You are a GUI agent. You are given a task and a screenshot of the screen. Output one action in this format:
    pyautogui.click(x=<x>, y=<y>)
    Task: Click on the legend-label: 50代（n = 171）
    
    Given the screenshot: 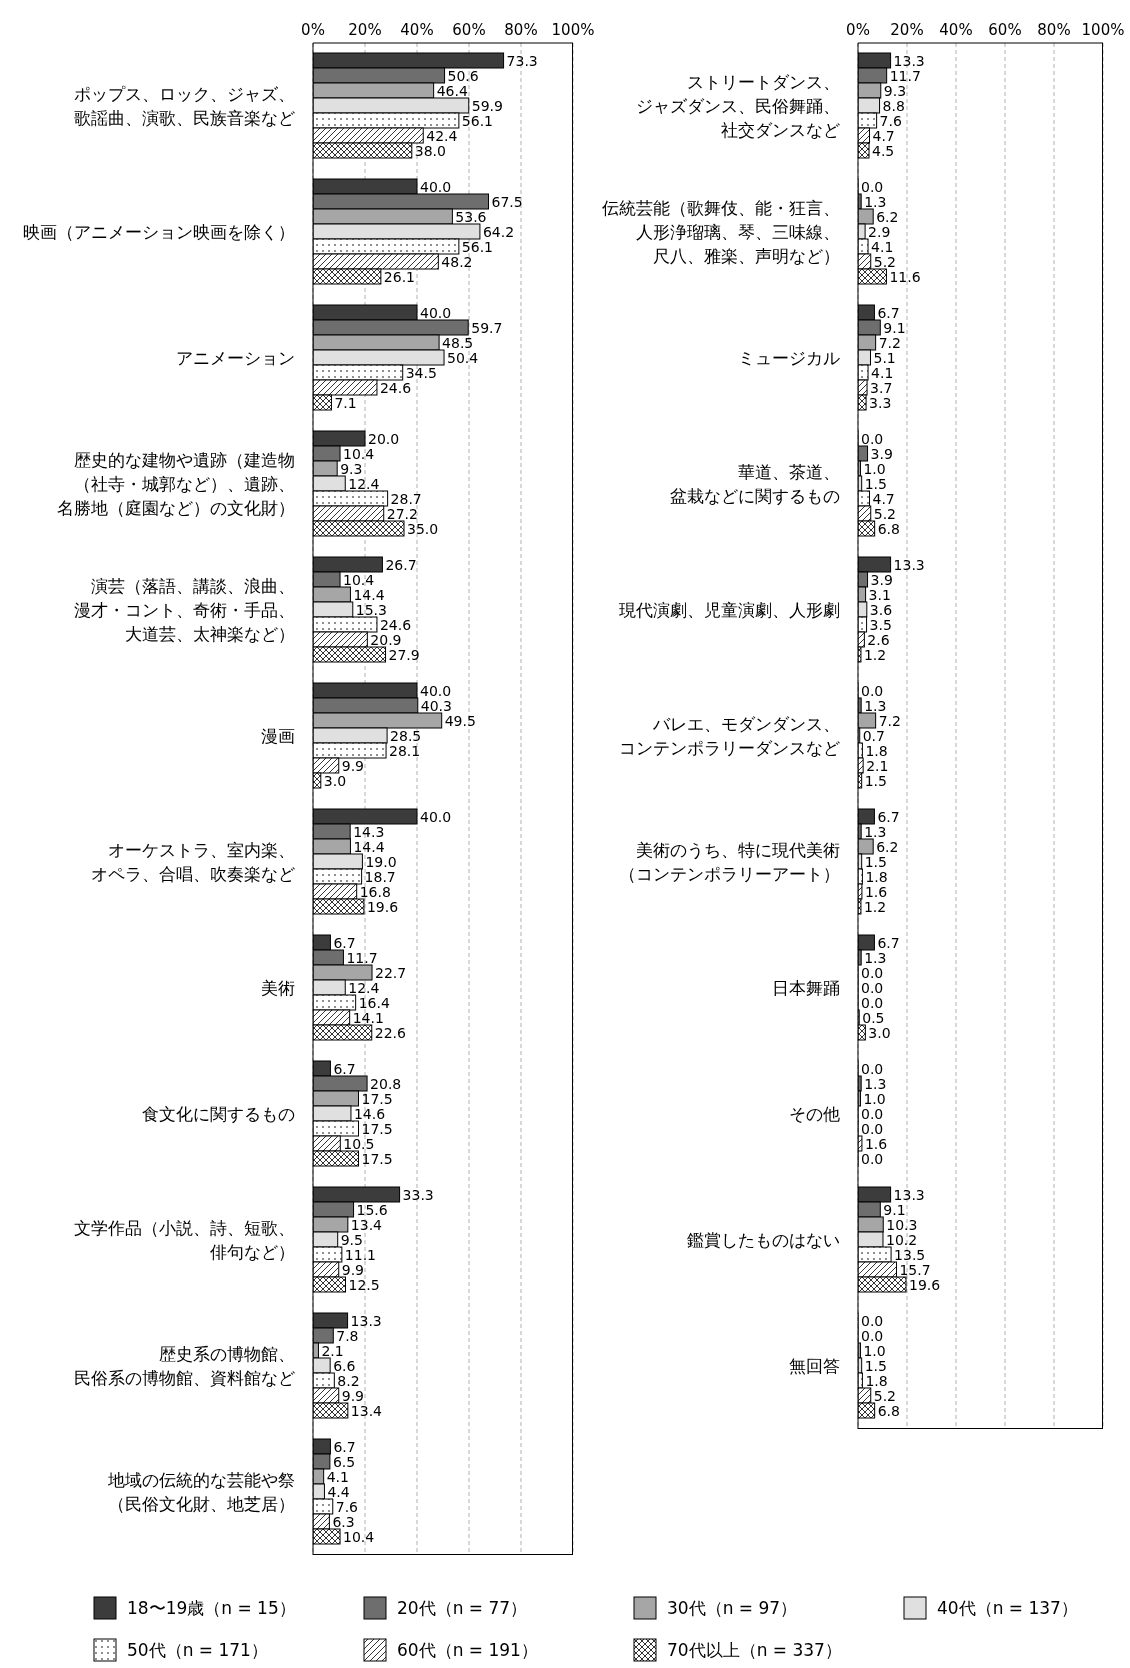 What is the action you would take?
    pyautogui.click(x=197, y=1650)
    